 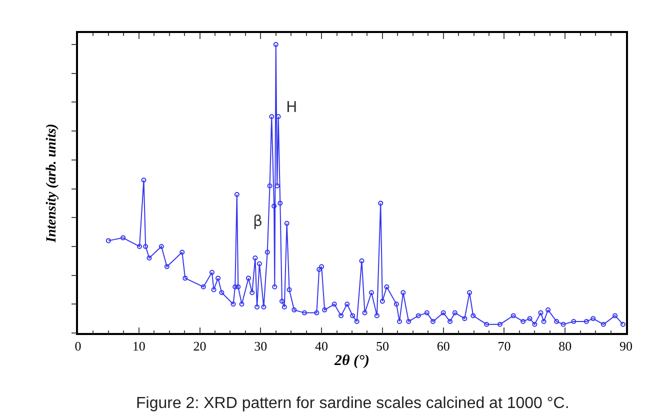 What do you see at coordinates (199, 346) in the screenshot?
I see `x-tick-label: 20` at bounding box center [199, 346].